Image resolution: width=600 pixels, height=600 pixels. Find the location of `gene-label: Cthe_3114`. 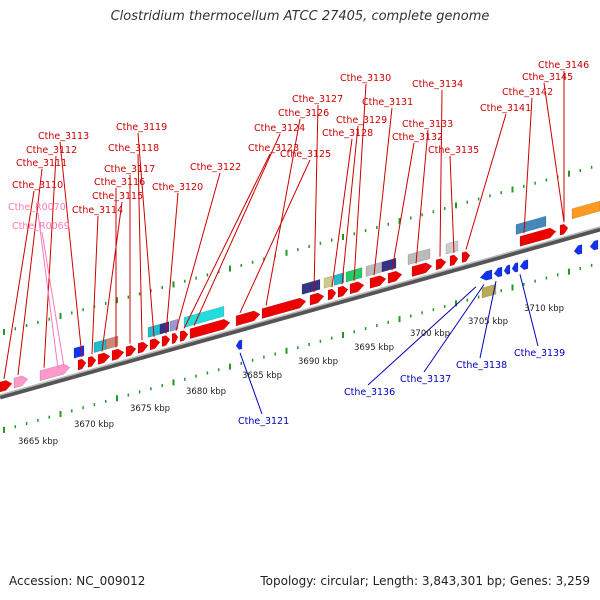

gene-label: Cthe_3114 is located at coordinates (97, 210).